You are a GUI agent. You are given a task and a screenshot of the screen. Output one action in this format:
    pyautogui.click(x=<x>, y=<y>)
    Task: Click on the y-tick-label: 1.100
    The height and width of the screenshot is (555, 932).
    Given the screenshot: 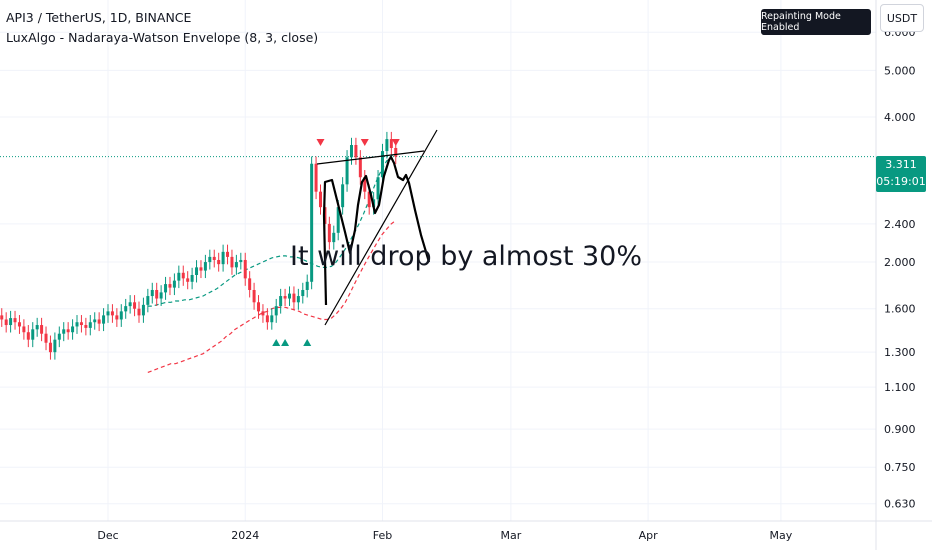 What is the action you would take?
    pyautogui.click(x=900, y=387)
    